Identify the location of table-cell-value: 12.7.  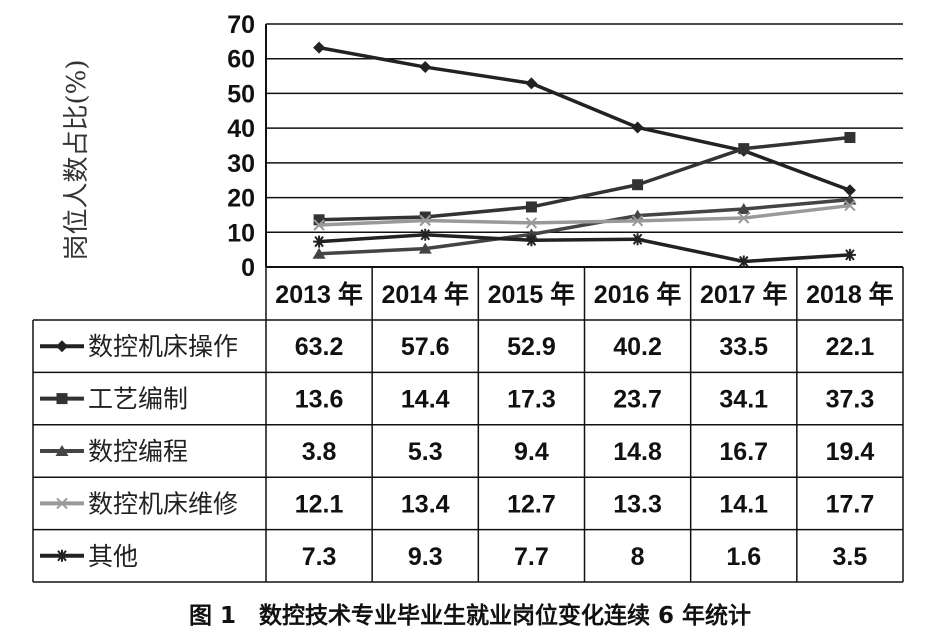
(531, 504).